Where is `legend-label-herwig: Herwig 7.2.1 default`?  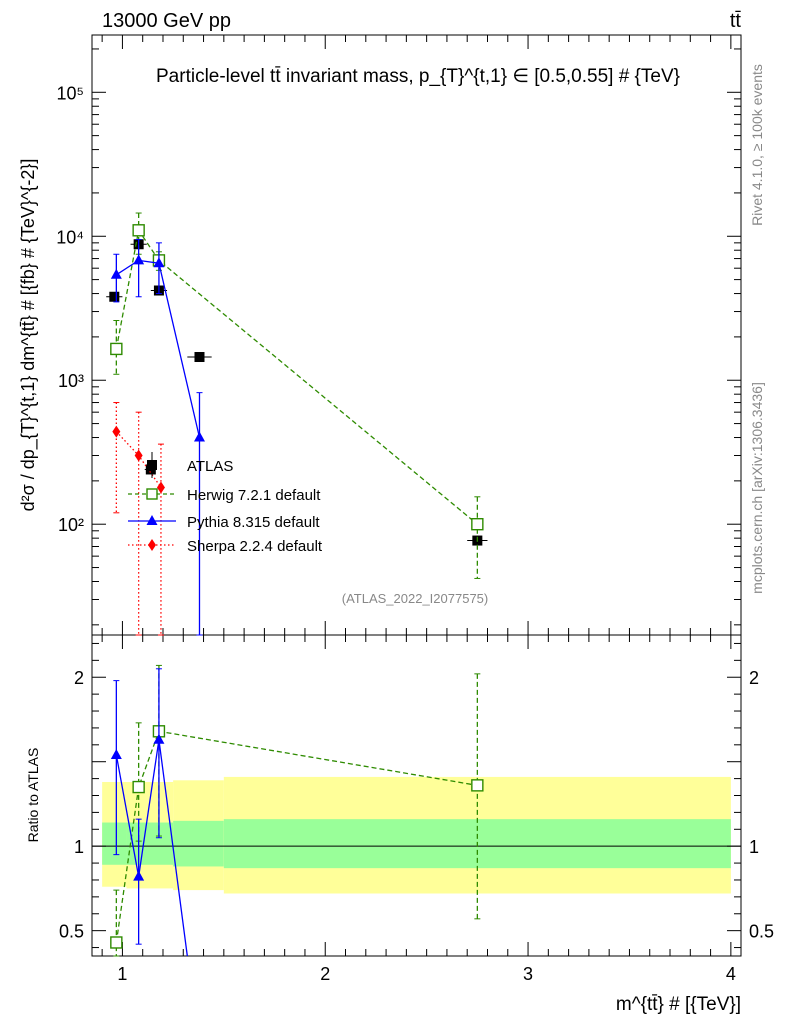
legend-label-herwig: Herwig 7.2.1 default is located at coordinates (254, 495).